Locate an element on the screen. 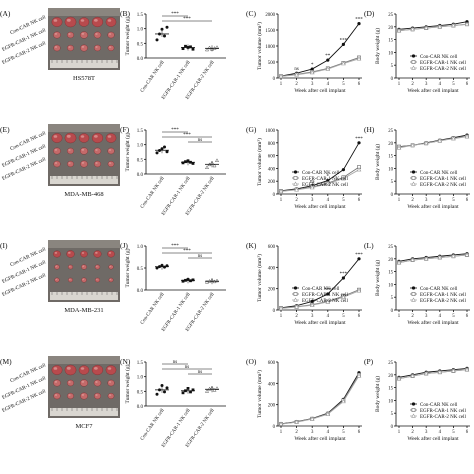 The height and width of the screenshot is (474, 474). y-tick-label: 600 is located at coordinates (272, 363).